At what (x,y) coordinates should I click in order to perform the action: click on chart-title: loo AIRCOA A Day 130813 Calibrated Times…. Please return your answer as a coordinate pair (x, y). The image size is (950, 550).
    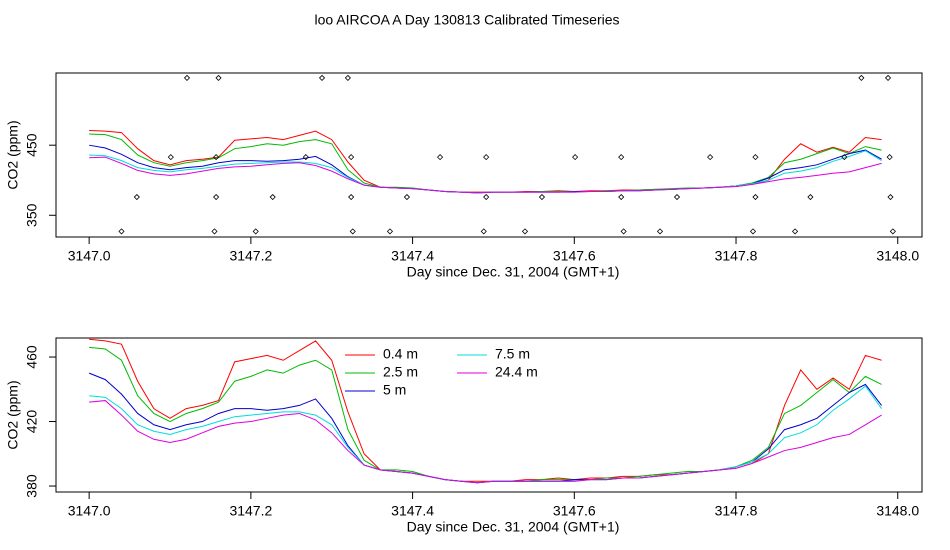
    Looking at the image, I should click on (466, 20).